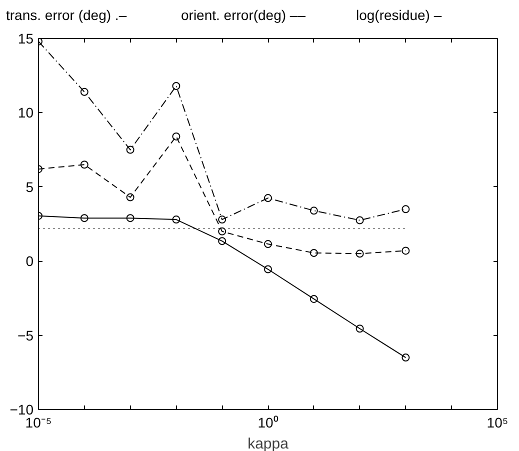 The image size is (519, 451). I want to click on x-tick-label: 10⁵, so click(497, 422).